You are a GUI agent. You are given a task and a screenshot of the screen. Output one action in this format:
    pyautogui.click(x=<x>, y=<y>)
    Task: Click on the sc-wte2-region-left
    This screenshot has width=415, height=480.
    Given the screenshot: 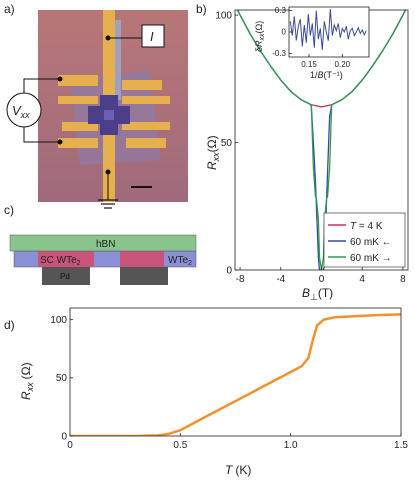 What is the action you would take?
    pyautogui.click(x=66, y=259)
    